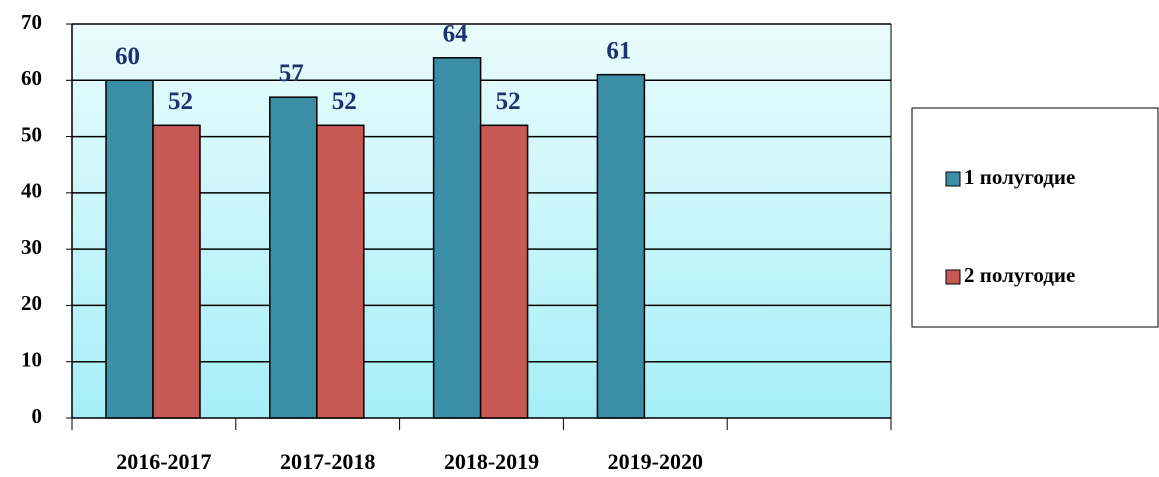 This screenshot has height=477, width=1159. Describe the element at coordinates (127, 56) in the screenshot. I see `data-label: 60` at that location.